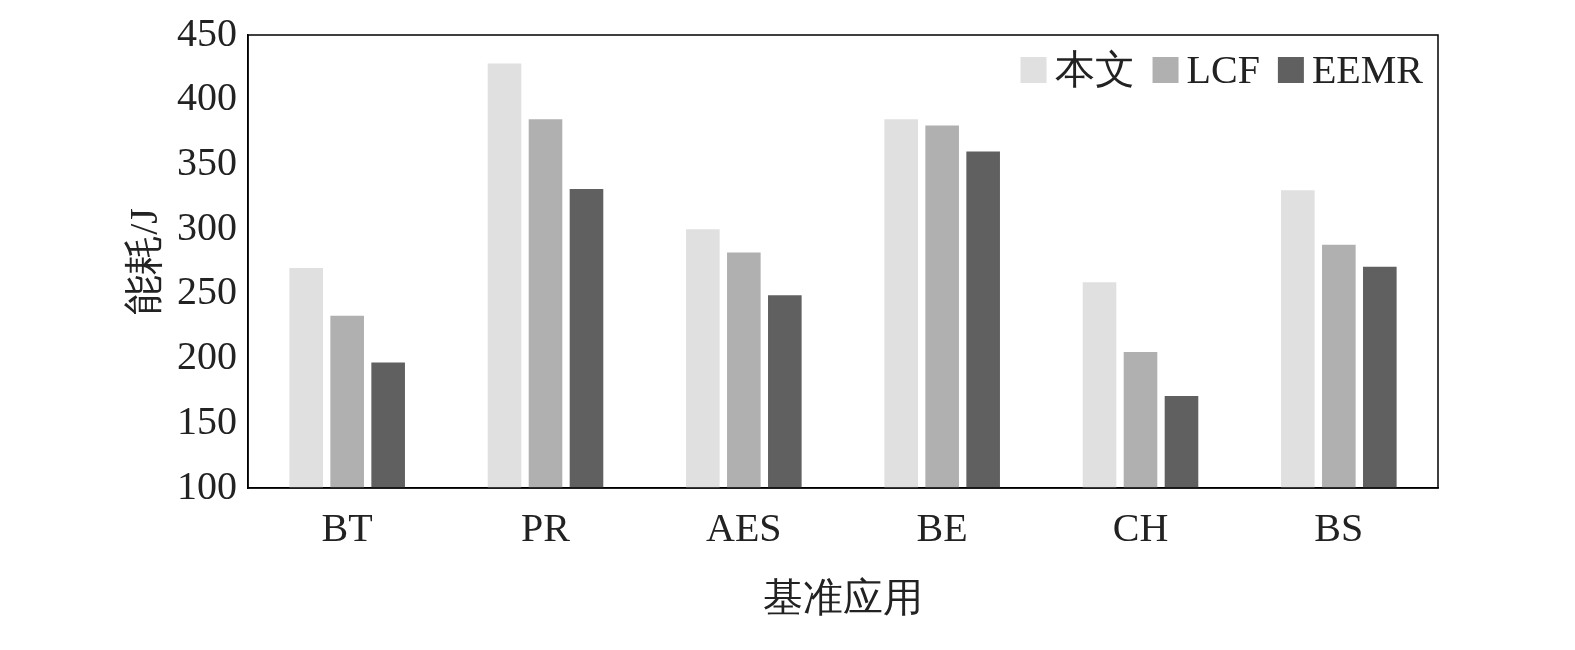 Image resolution: width=1575 pixels, height=650 pixels. I want to click on x-tick-label: AES, so click(744, 527).